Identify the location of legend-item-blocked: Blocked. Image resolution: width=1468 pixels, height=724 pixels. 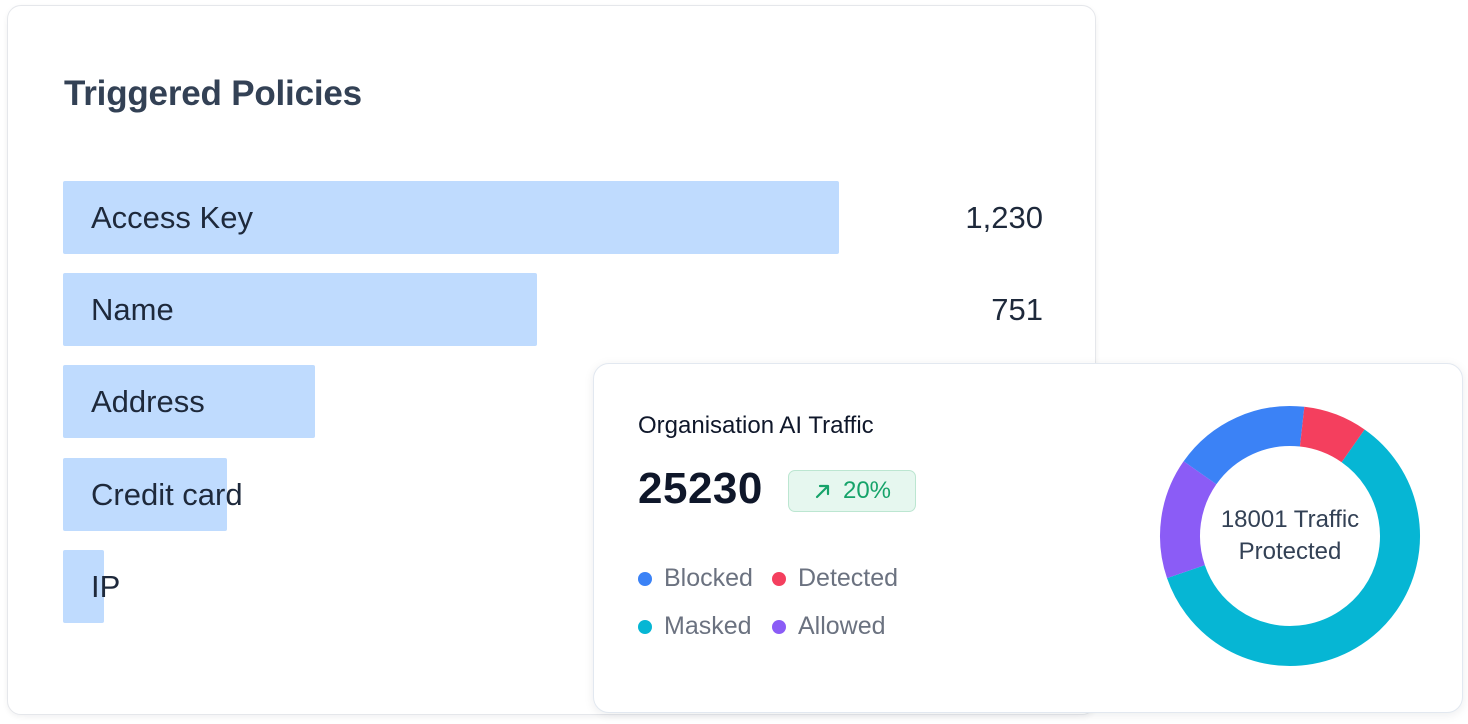
(695, 578).